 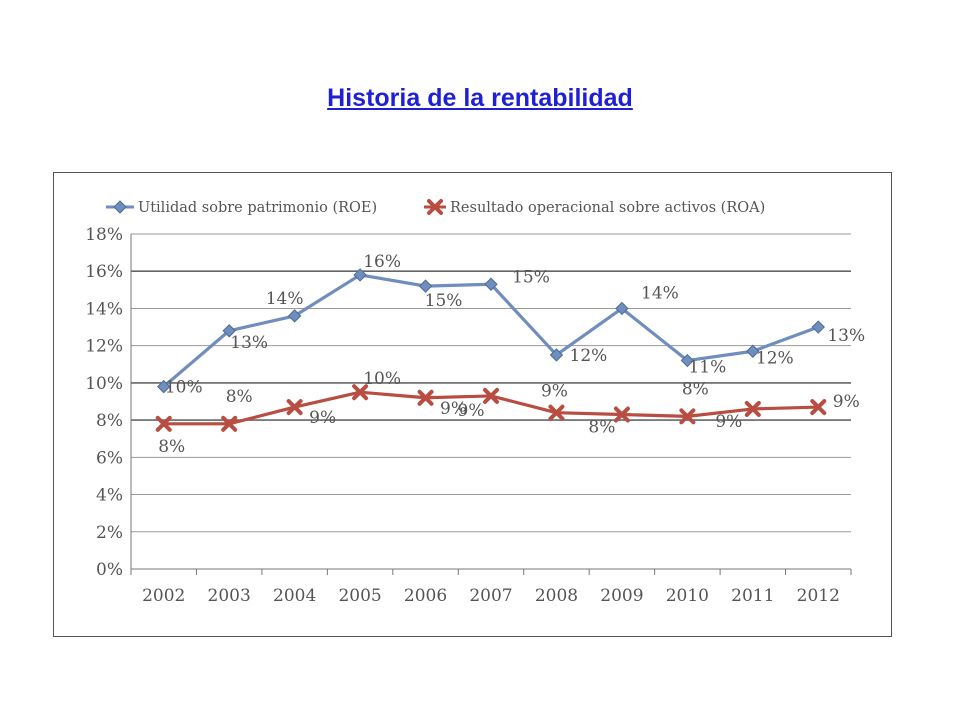 I want to click on y-tick-label: 6%, so click(x=109, y=458).